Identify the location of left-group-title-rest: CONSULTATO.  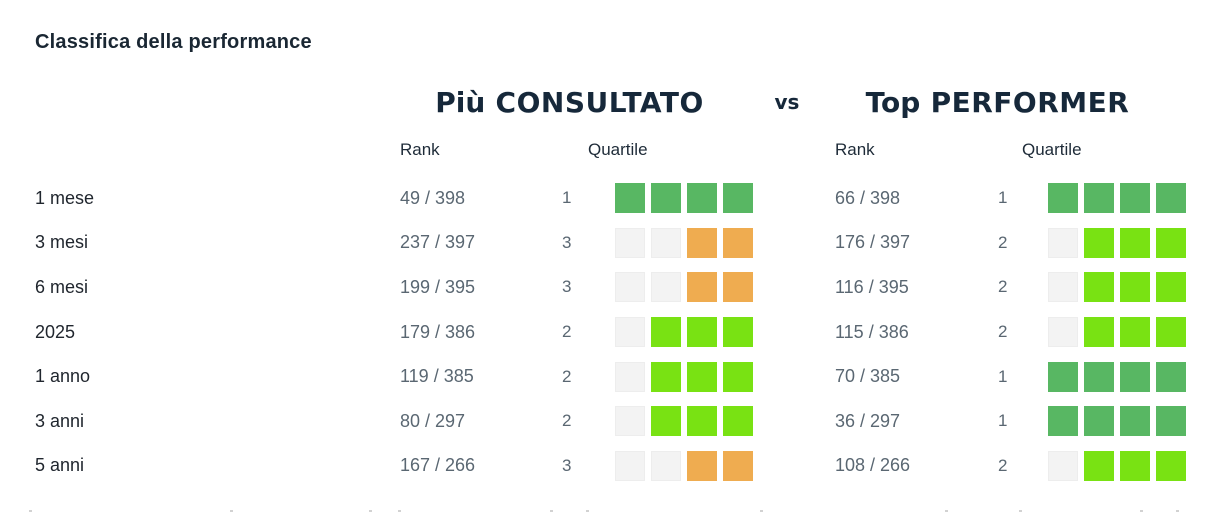
(599, 102).